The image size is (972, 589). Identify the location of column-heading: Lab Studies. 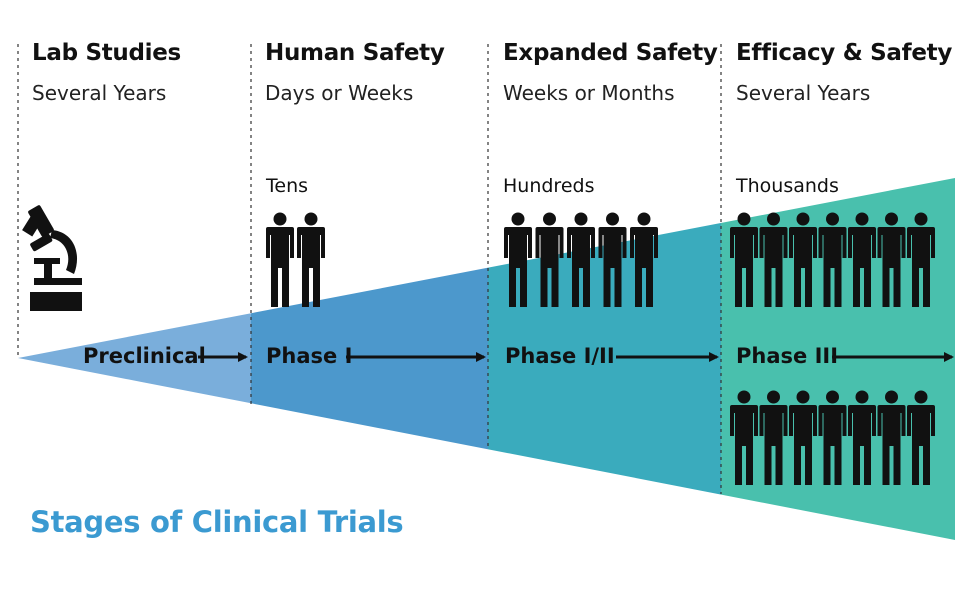
(106, 53).